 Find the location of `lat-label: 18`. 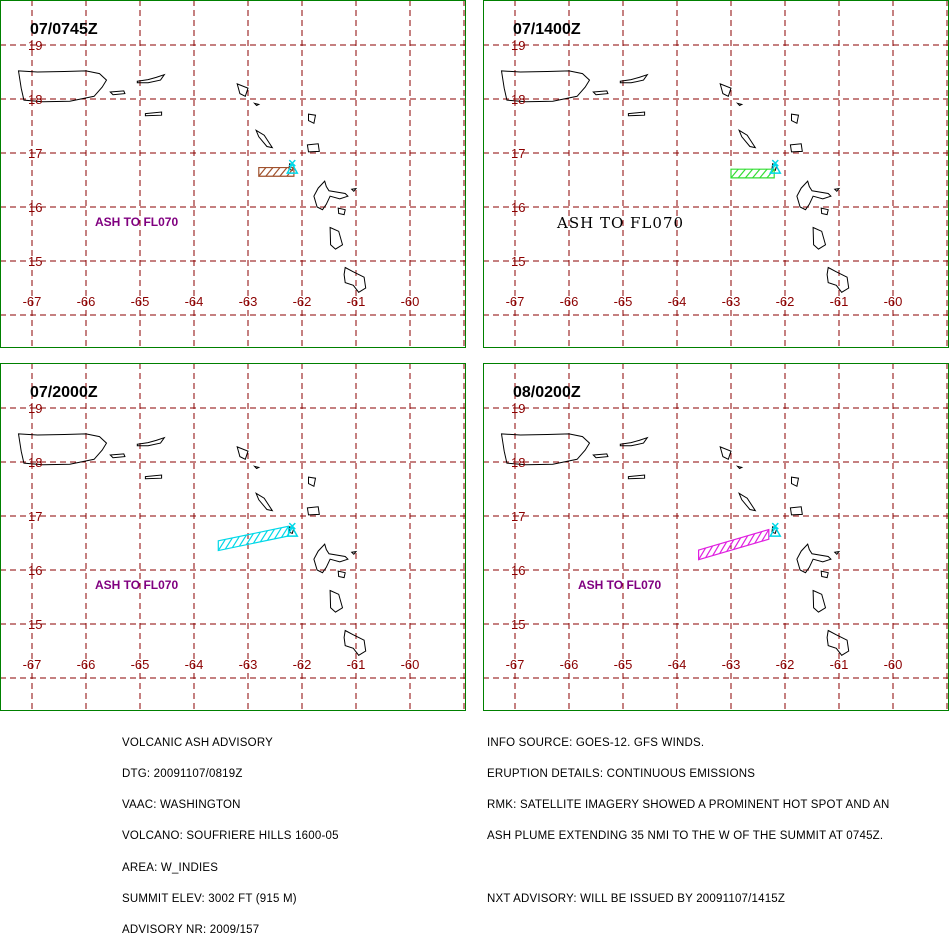

lat-label: 18 is located at coordinates (518, 99).